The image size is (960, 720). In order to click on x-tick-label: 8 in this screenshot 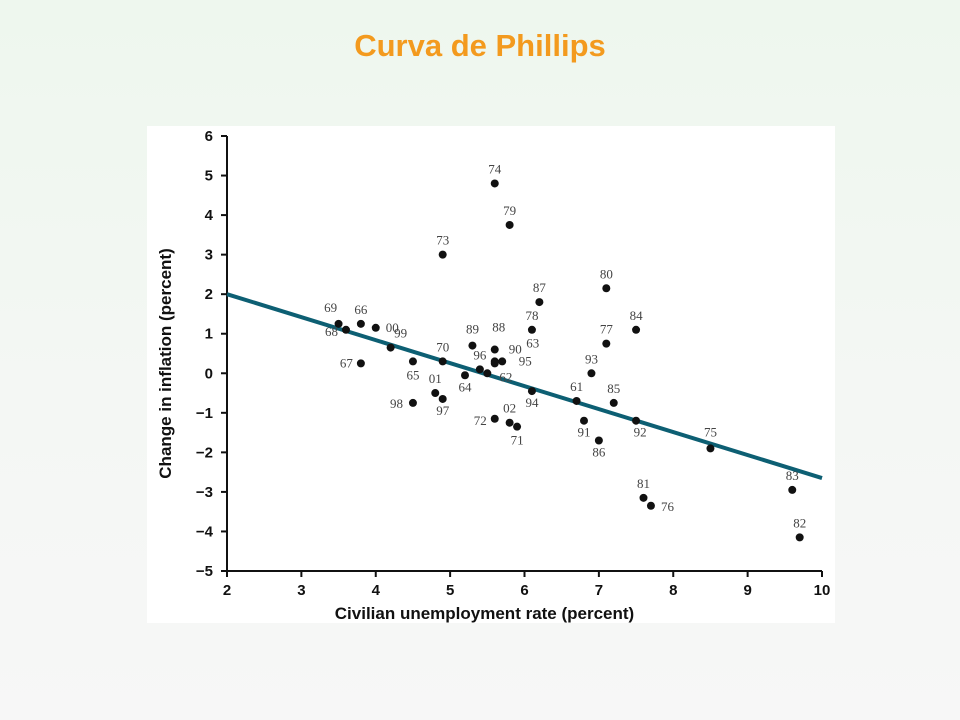, I will do `click(673, 590)`.